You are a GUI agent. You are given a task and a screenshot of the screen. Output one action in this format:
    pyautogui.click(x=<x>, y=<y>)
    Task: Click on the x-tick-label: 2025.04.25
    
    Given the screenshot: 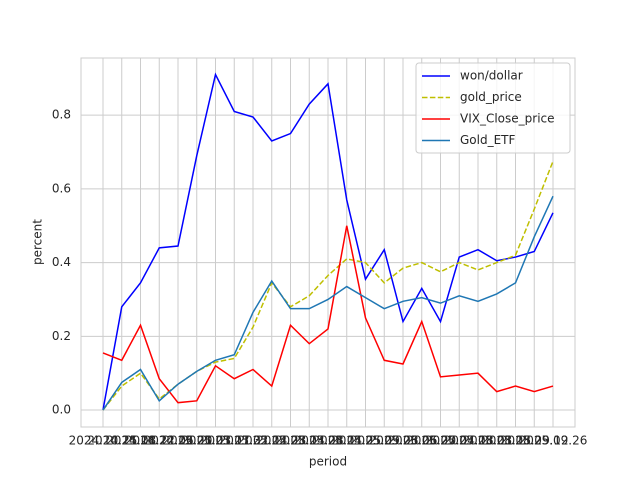 What is the action you would take?
    pyautogui.click(x=346, y=441)
    